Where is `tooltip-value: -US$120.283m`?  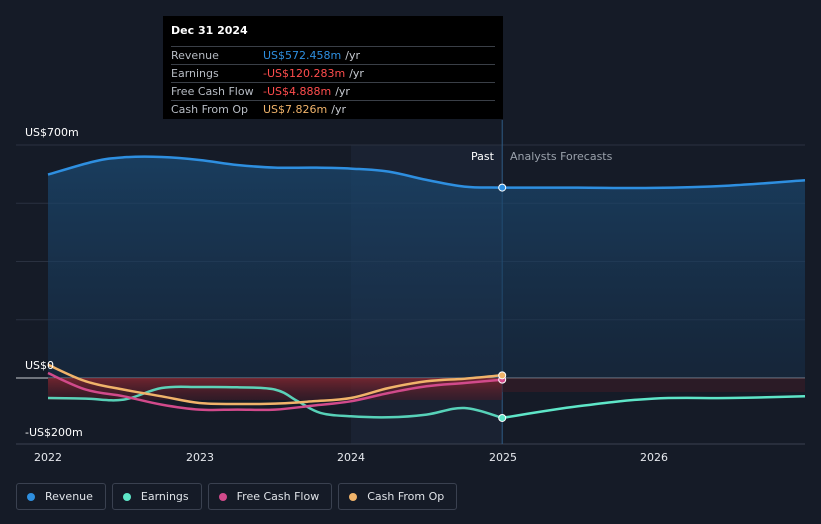 tooltip-value: -US$120.283m is located at coordinates (304, 73).